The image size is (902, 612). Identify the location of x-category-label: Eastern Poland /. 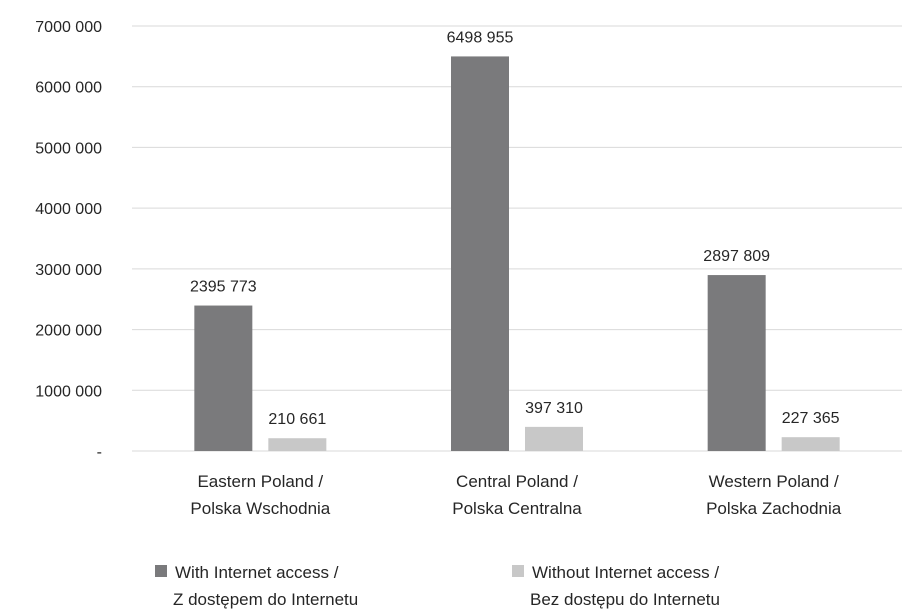
(260, 481).